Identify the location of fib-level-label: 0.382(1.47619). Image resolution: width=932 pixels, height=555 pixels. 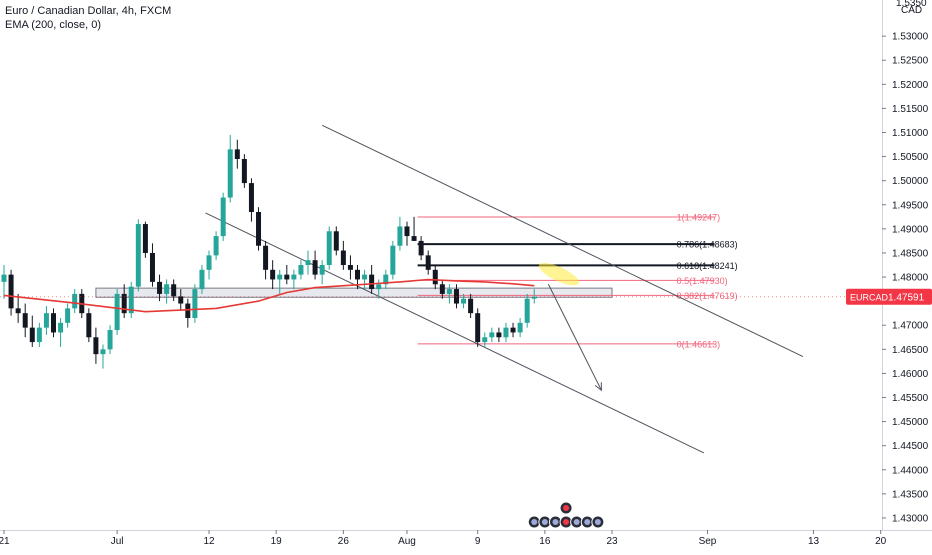
(707, 296).